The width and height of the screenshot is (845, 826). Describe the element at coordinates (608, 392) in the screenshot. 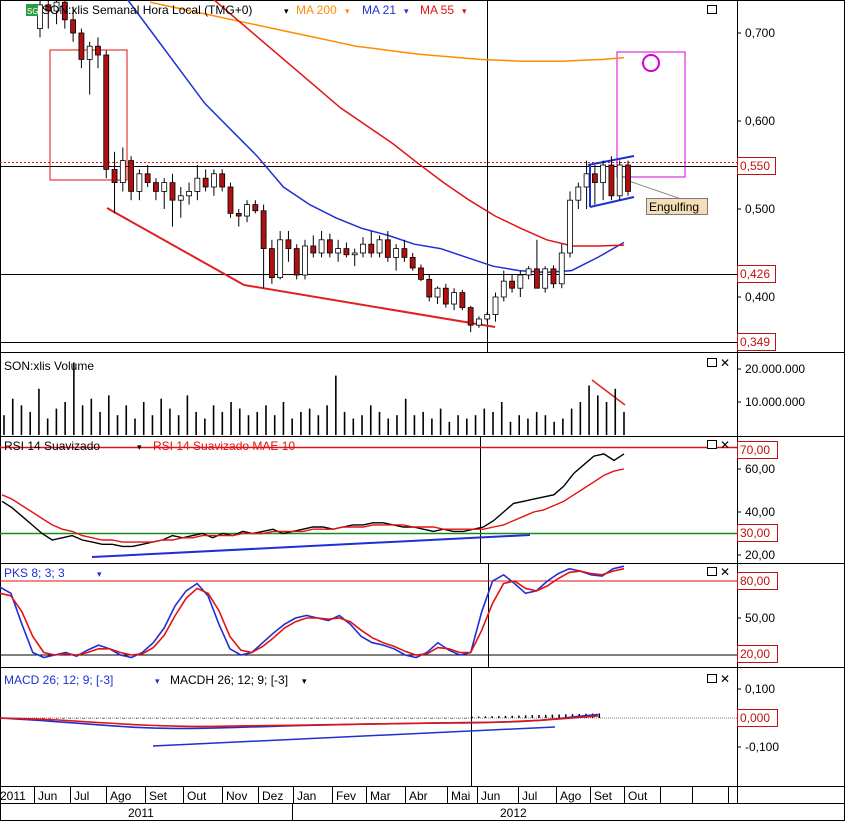

I see `volume-trend-line` at that location.